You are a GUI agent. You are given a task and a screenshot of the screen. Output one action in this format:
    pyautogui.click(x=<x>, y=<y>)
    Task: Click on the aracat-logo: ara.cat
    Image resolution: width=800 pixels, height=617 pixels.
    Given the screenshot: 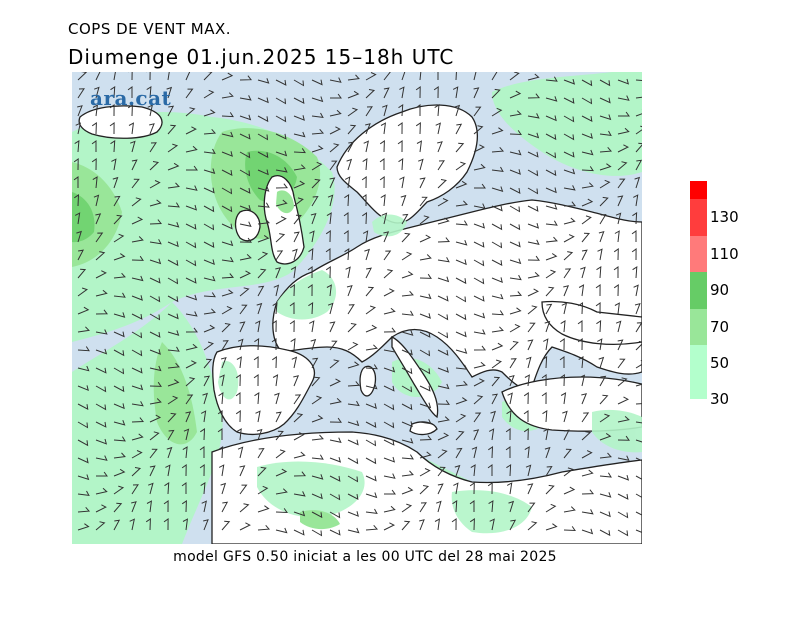 What is the action you would take?
    pyautogui.click(x=131, y=98)
    